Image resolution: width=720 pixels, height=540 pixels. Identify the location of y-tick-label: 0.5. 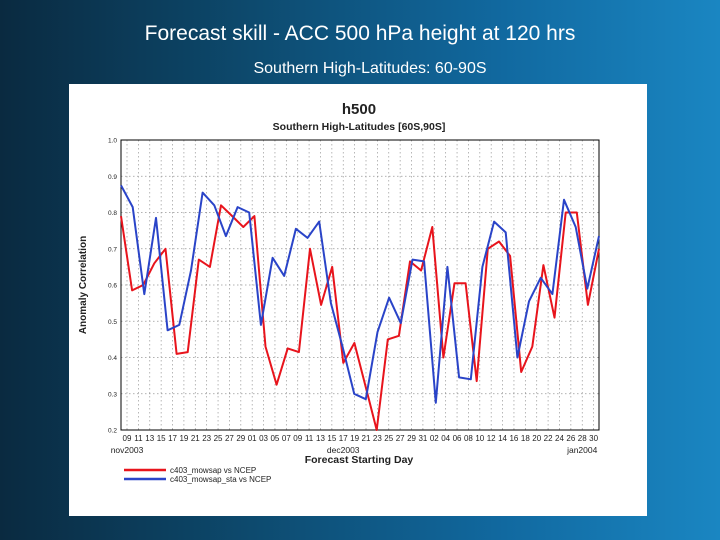
(112, 322).